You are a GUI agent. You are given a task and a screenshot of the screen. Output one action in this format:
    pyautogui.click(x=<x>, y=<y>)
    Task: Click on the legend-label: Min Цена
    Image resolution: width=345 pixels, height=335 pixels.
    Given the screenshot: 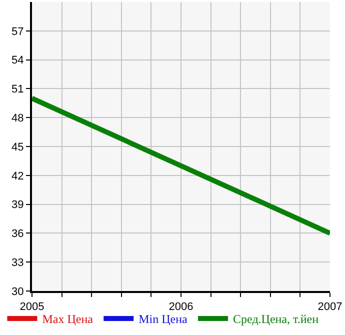 What is the action you would take?
    pyautogui.click(x=163, y=319)
    